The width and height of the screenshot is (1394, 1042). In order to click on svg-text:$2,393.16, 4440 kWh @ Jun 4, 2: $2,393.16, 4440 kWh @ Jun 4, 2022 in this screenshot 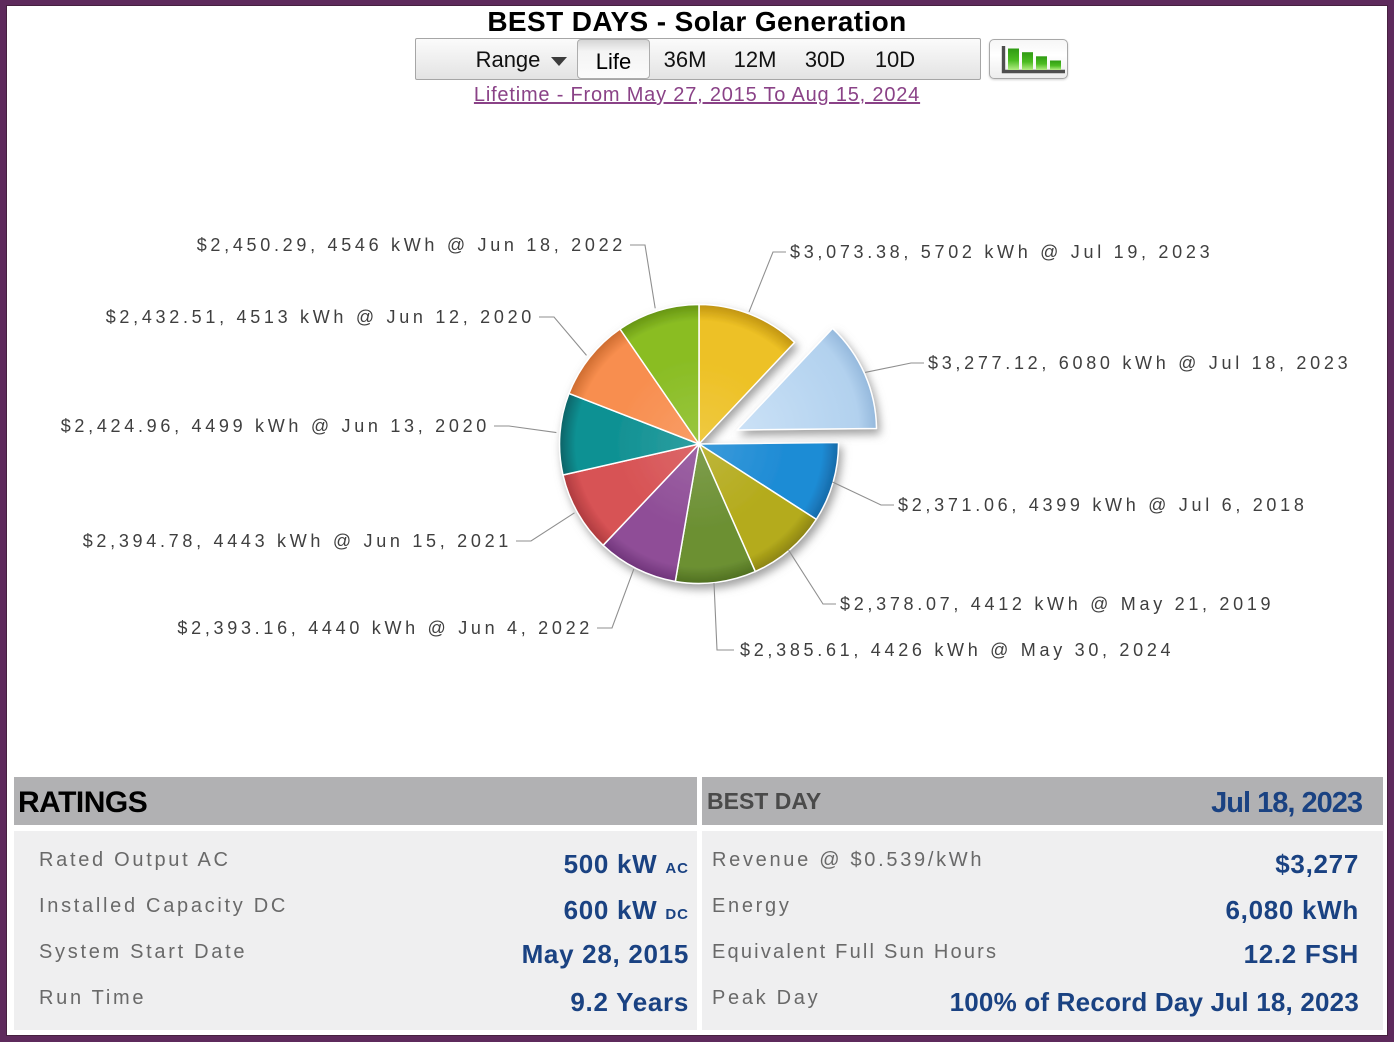, I will do `click(385, 628)`.